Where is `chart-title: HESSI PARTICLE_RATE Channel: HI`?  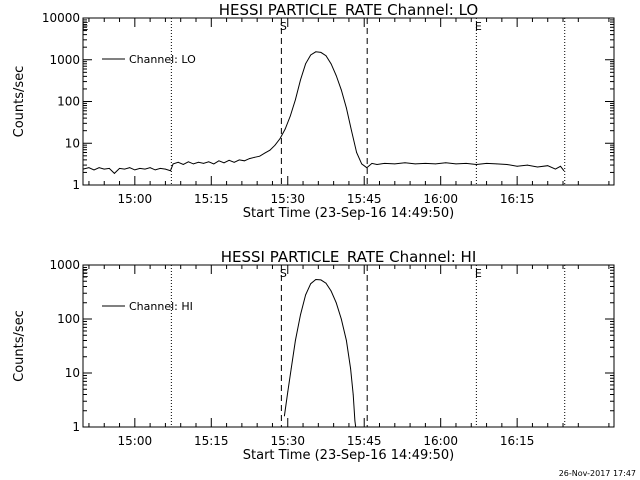
chart-title: HESSI PARTICLE_RATE Channel: HI is located at coordinates (349, 257).